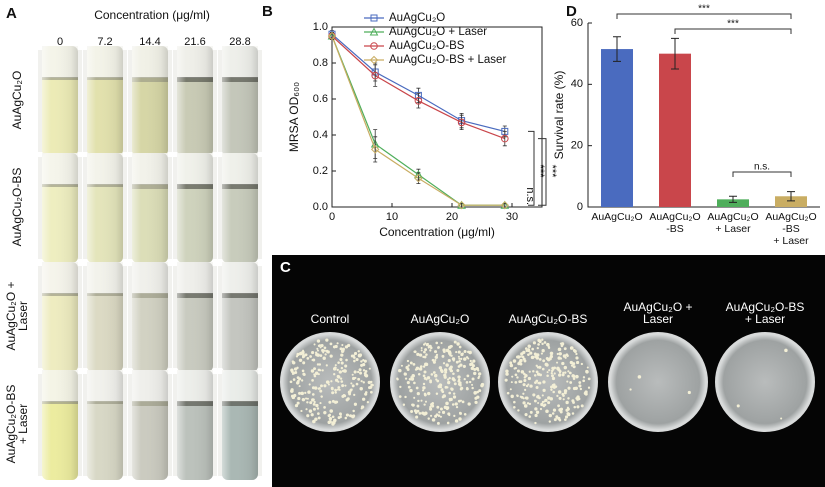  Describe the element at coordinates (17, 315) in the screenshot. I see `row-label: AuAgCu₂O +Laser` at that location.